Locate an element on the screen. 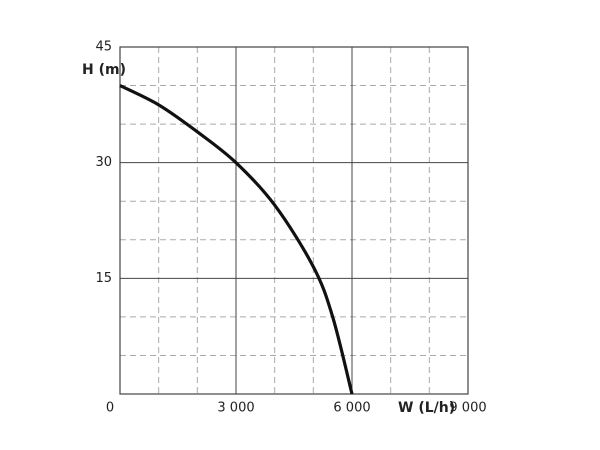  x-tick-label: 9 000 is located at coordinates (467, 408).